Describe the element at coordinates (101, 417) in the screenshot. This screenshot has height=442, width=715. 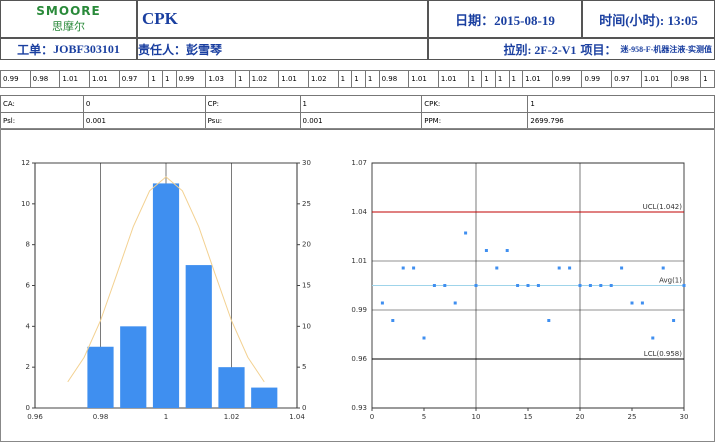
I see `x-tick-label: 0.98` at that location.